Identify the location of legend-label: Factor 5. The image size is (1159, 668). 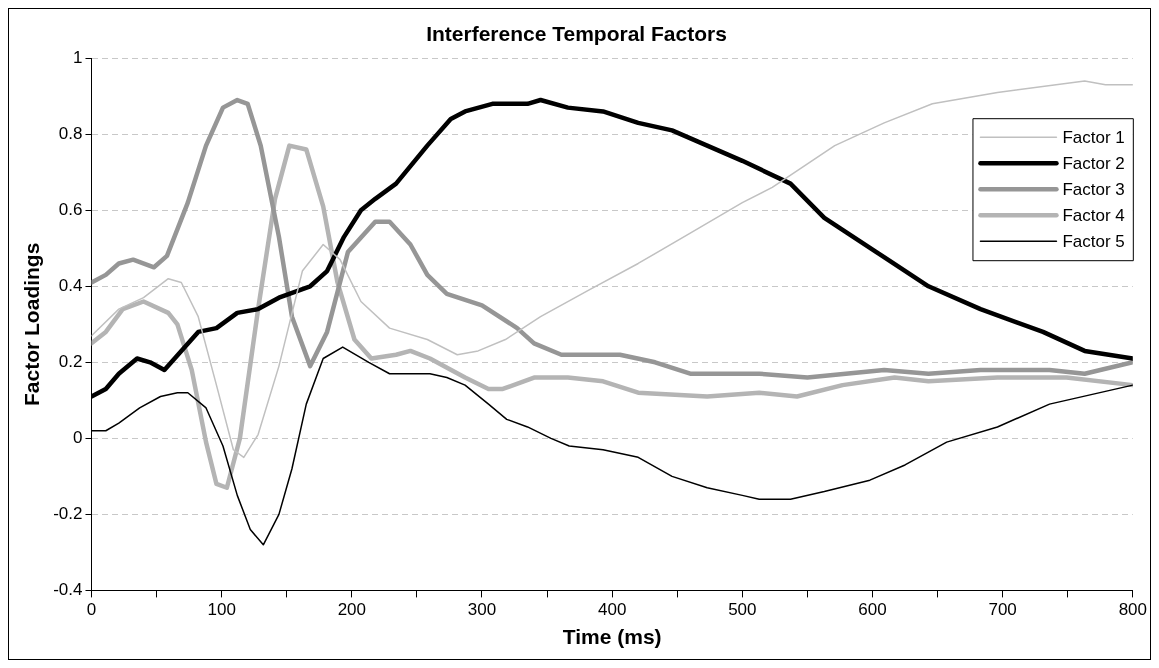
(1093, 241).